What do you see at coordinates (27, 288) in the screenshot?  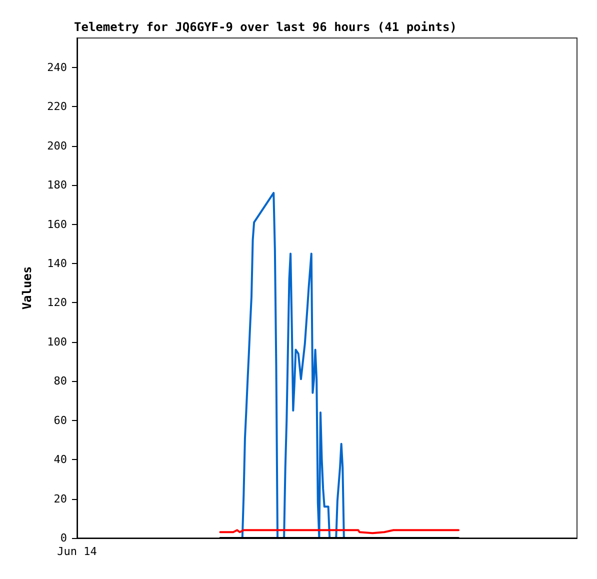 I see `y-axis-title: Values` at bounding box center [27, 288].